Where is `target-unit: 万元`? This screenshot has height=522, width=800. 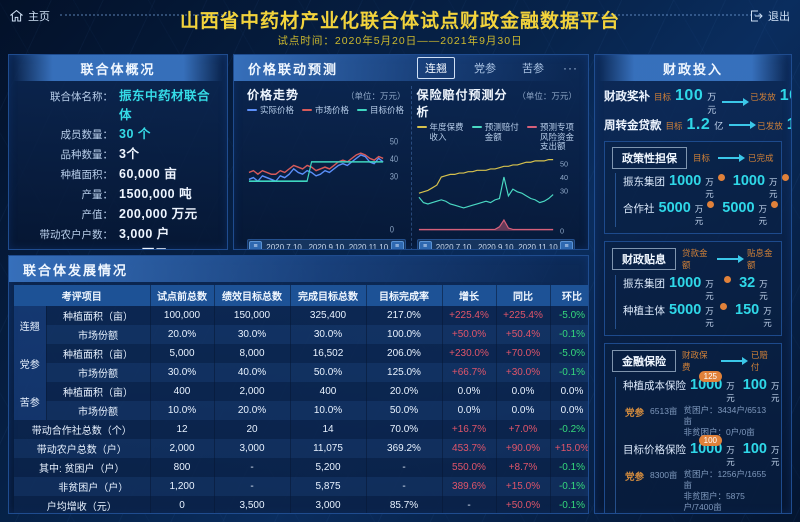
target-unit: 万元 is located at coordinates (712, 103).